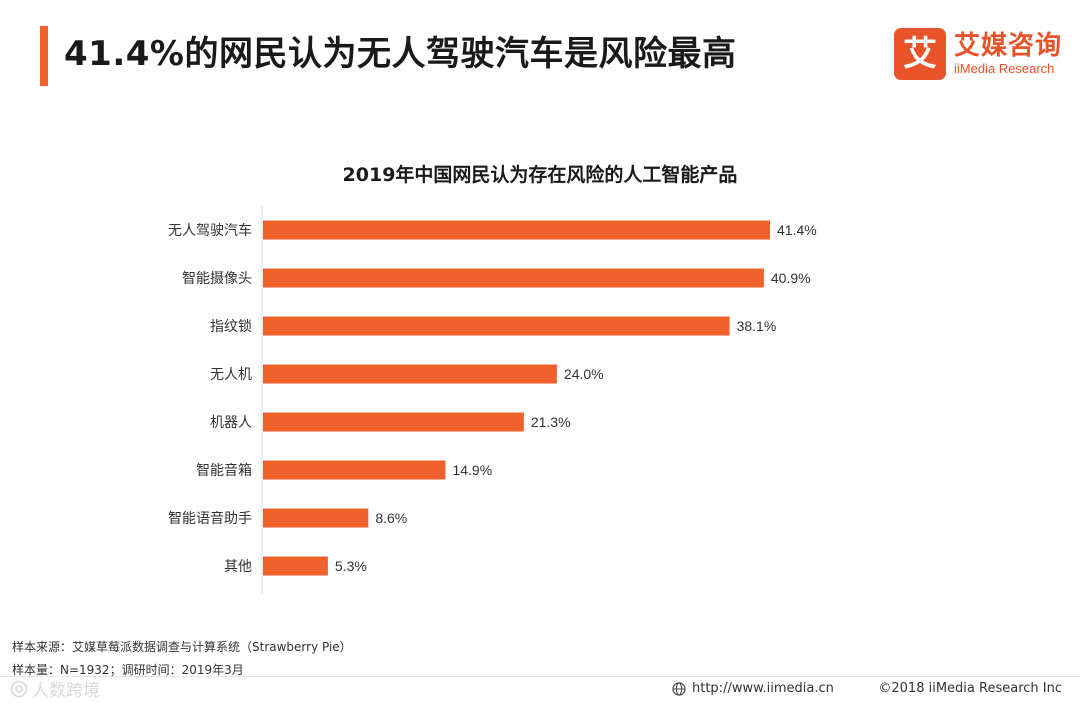  I want to click on title-accent-bar, so click(44, 56).